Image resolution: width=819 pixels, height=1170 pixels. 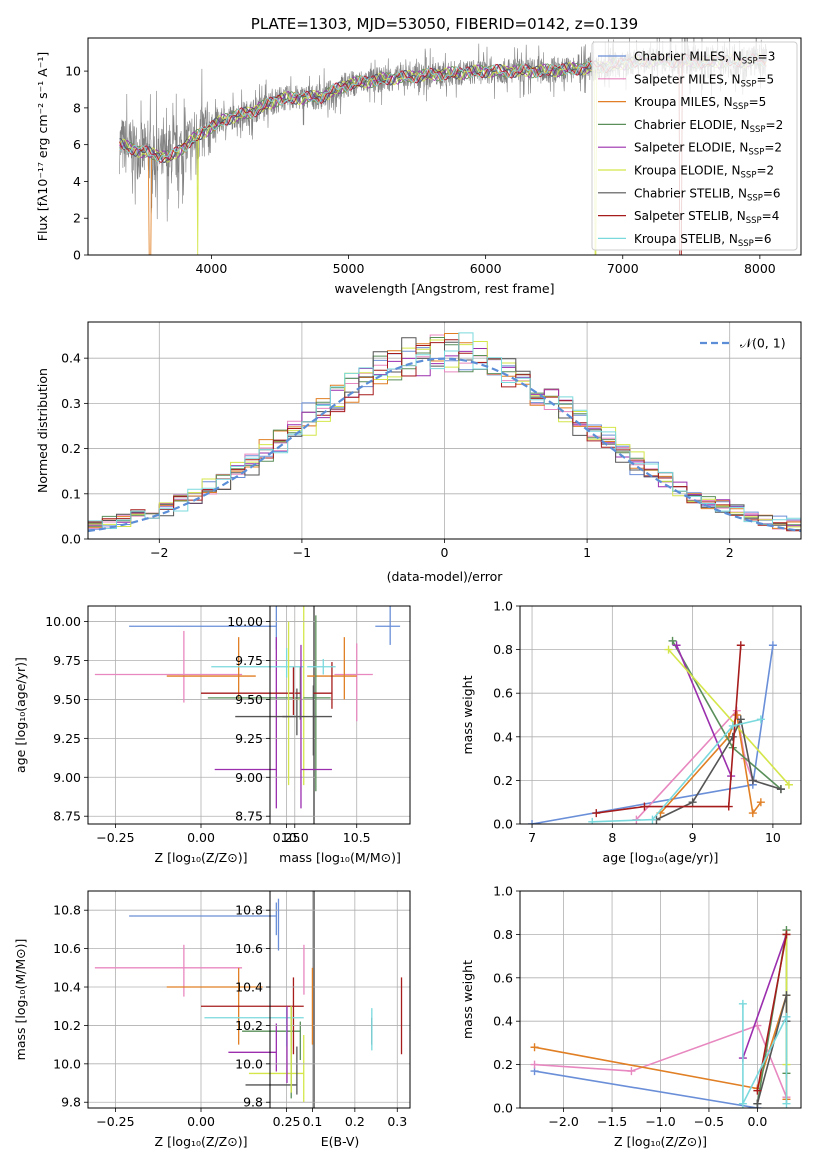 What do you see at coordinates (67, 738) in the screenshot?
I see `age-vs-Z-ytick-label: 9.25` at bounding box center [67, 738].